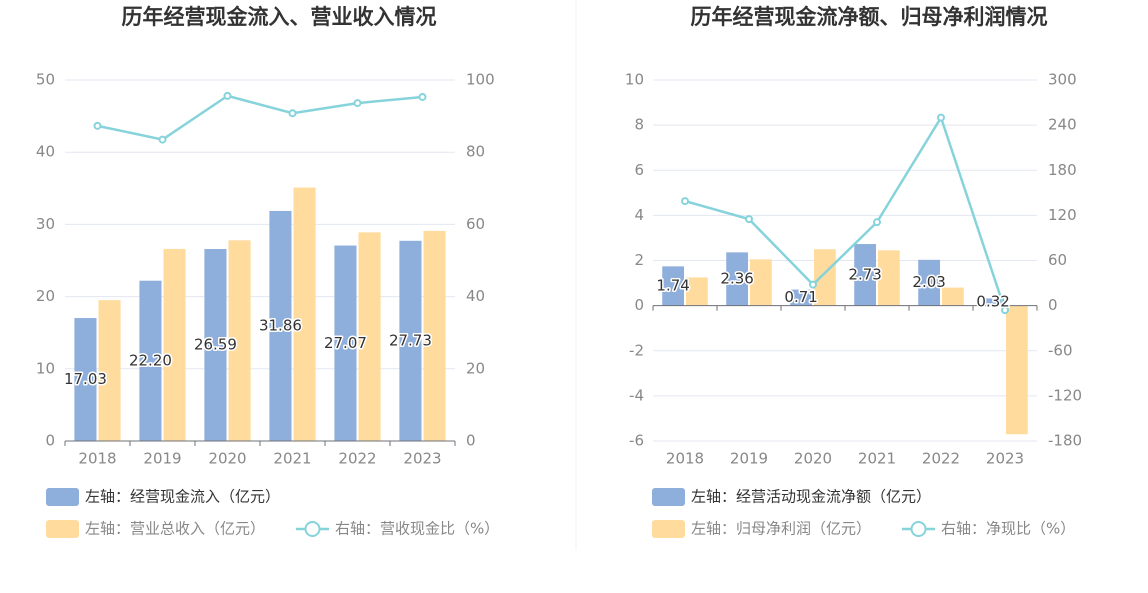 This screenshot has width=1148, height=593. What do you see at coordinates (636, 441) in the screenshot?
I see `left-axis-tick-label: -6` at bounding box center [636, 441].